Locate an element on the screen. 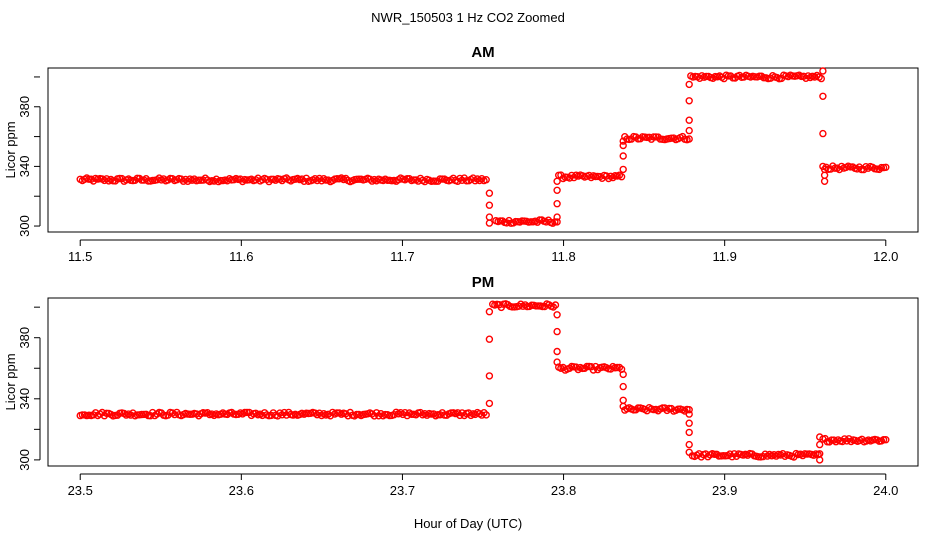 The image size is (936, 545). pm-x-tick-label: 23.9 is located at coordinates (724, 490).